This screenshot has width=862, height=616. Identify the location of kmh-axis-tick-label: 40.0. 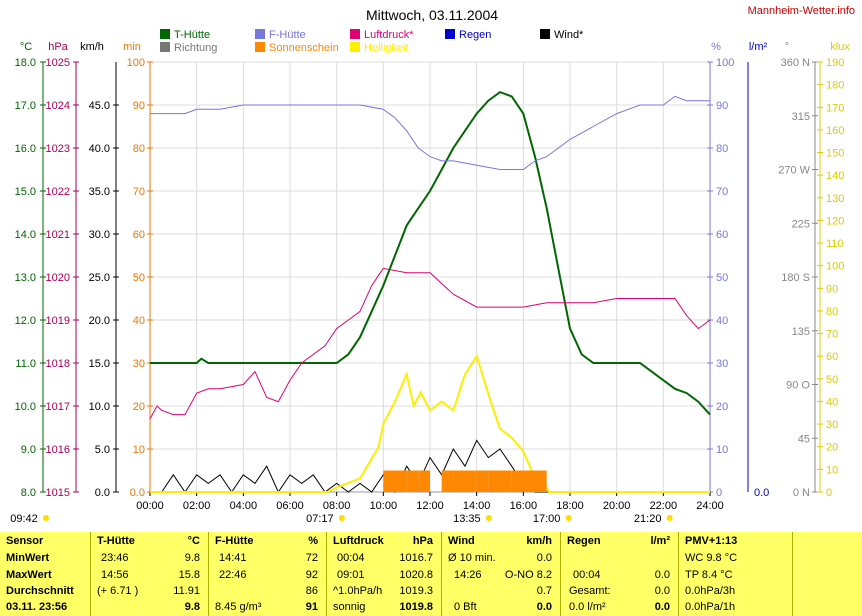
(99, 149).